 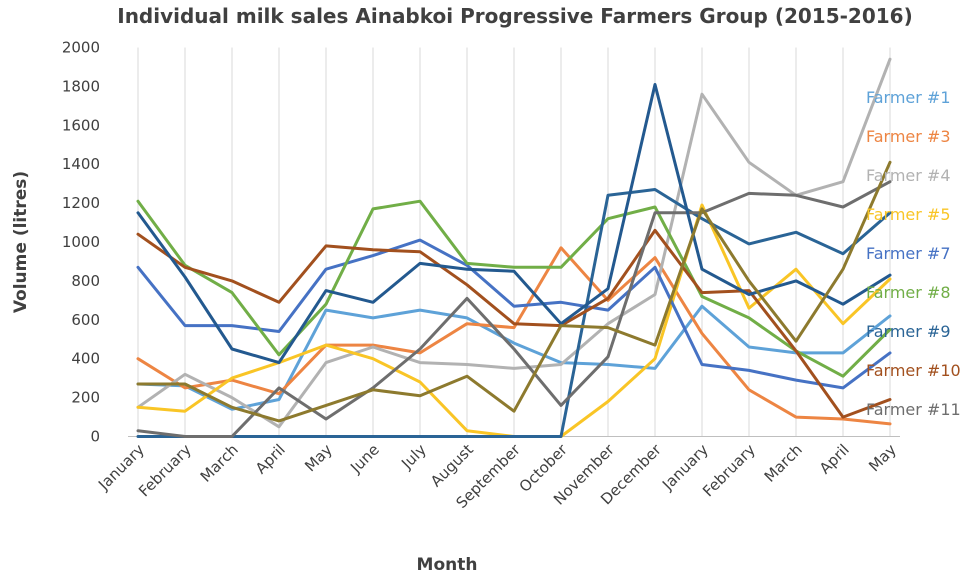 What do you see at coordinates (81, 125) in the screenshot?
I see `y-tick-label: 1600` at bounding box center [81, 125].